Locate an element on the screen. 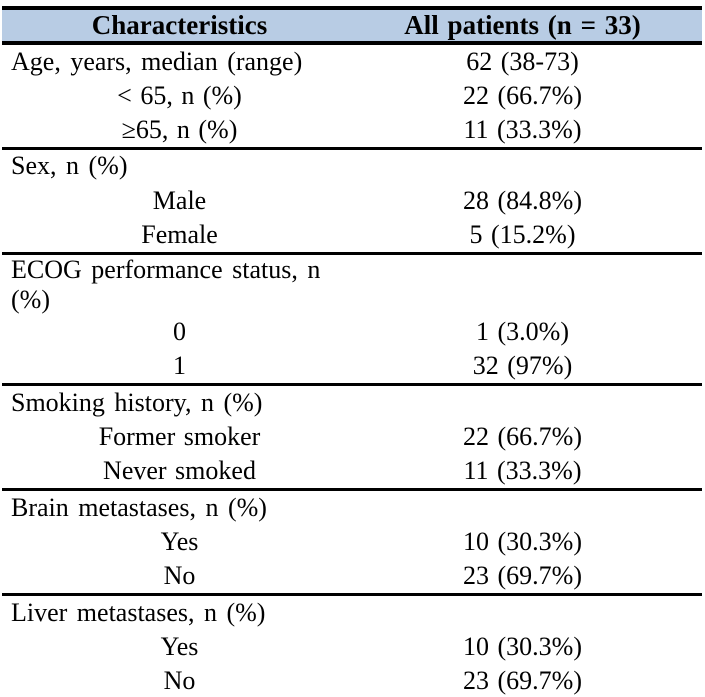 The height and width of the screenshot is (697, 705). table-row: ≥65, n (%) 11 (33.3%) is located at coordinates (352, 130).